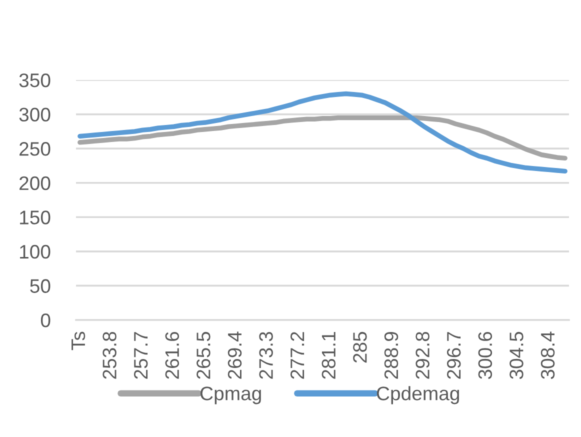 The height and width of the screenshot is (437, 581). Describe the element at coordinates (323, 138) in the screenshot. I see `line-series` at that location.